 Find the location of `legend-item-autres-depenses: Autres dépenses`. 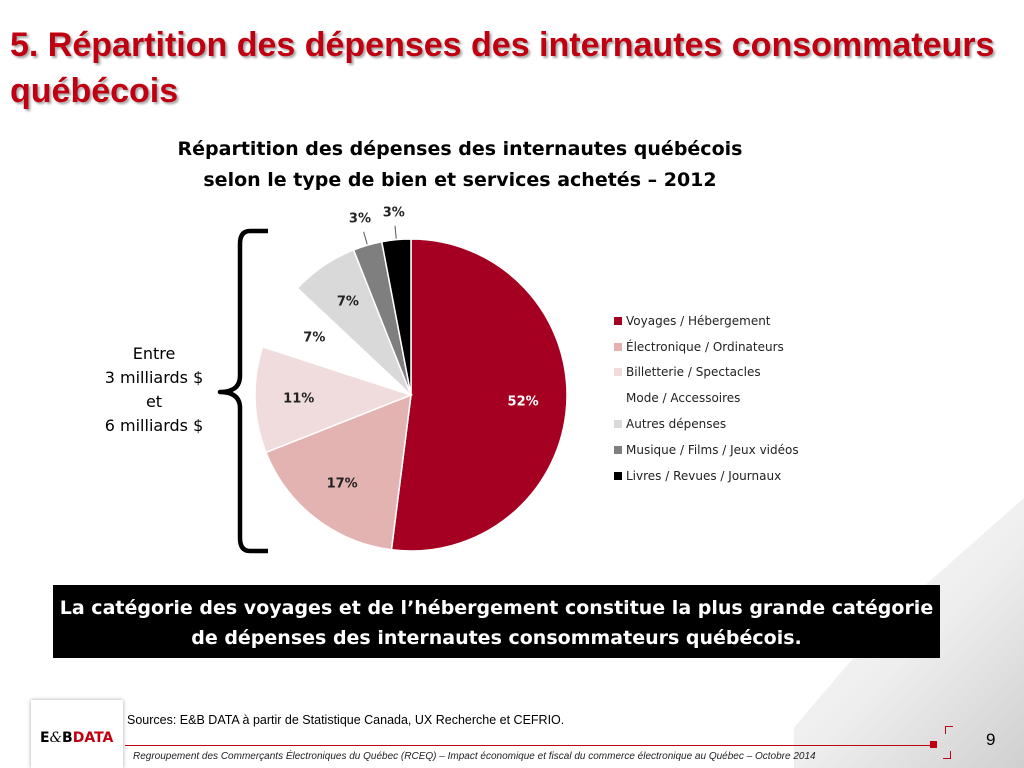

legend-item-autres-depenses: Autres dépenses is located at coordinates (706, 424).